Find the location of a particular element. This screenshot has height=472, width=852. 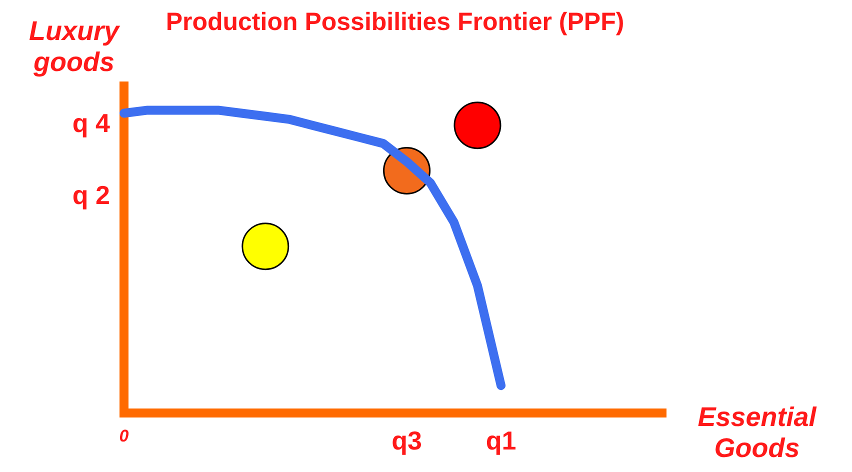

text: q 2 is located at coordinates (91, 195).